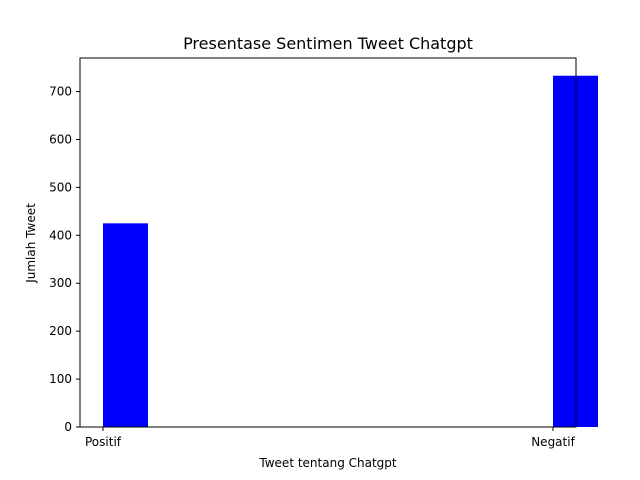 The width and height of the screenshot is (640, 480). I want to click on y-tick-label: 200, so click(60, 331).